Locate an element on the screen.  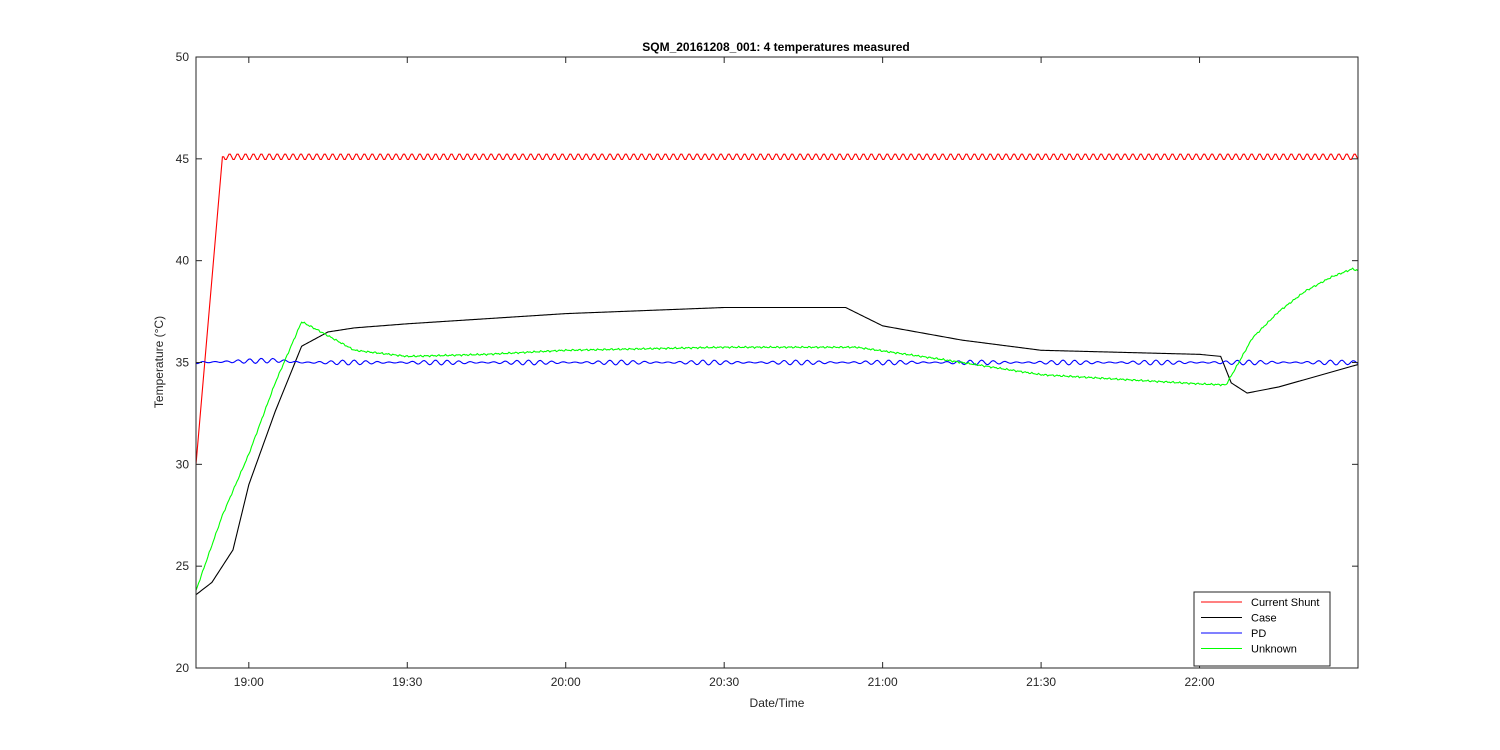
legend: Current Shunt Case PD Unknown is located at coordinates (1262, 629).